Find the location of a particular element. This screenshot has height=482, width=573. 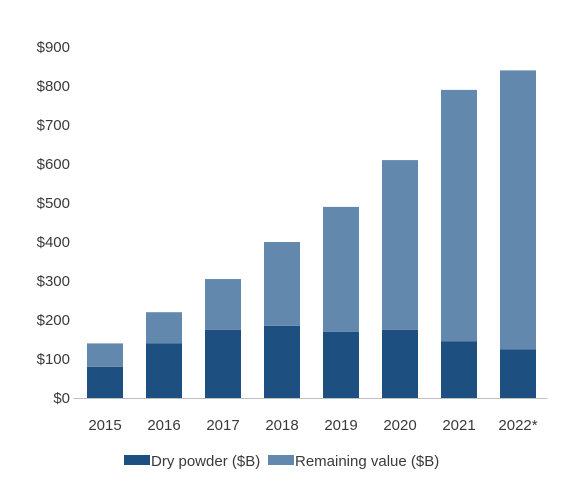

x-tick-label: 2015 is located at coordinates (104, 425).